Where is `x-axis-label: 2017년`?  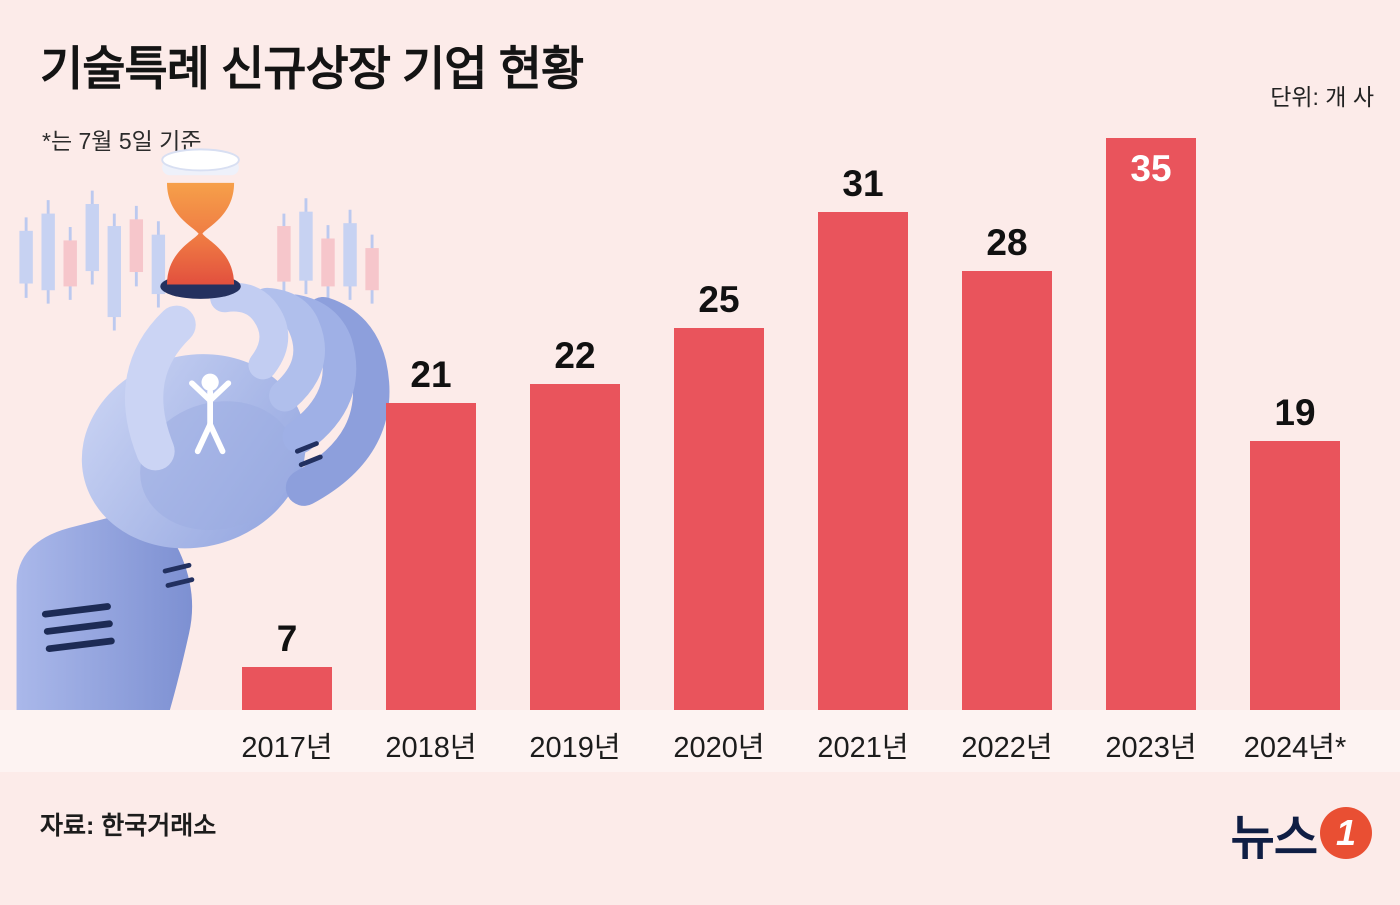
x-axis-label: 2017년 is located at coordinates (287, 748).